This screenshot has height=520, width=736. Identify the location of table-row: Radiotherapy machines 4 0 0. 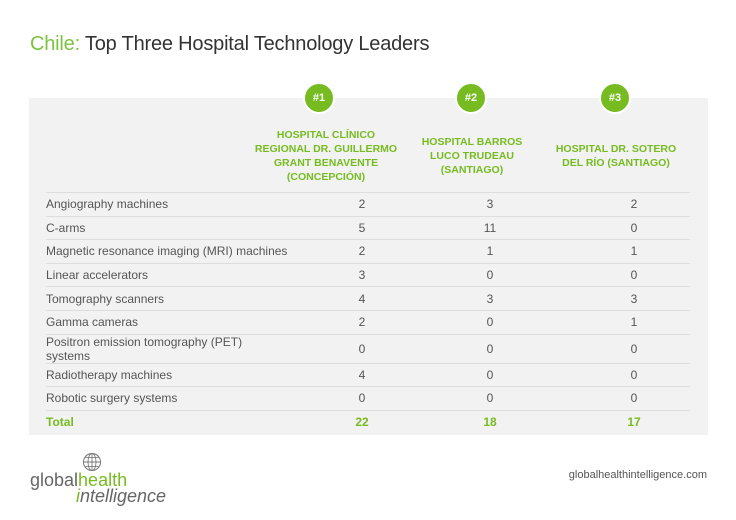
(368, 374).